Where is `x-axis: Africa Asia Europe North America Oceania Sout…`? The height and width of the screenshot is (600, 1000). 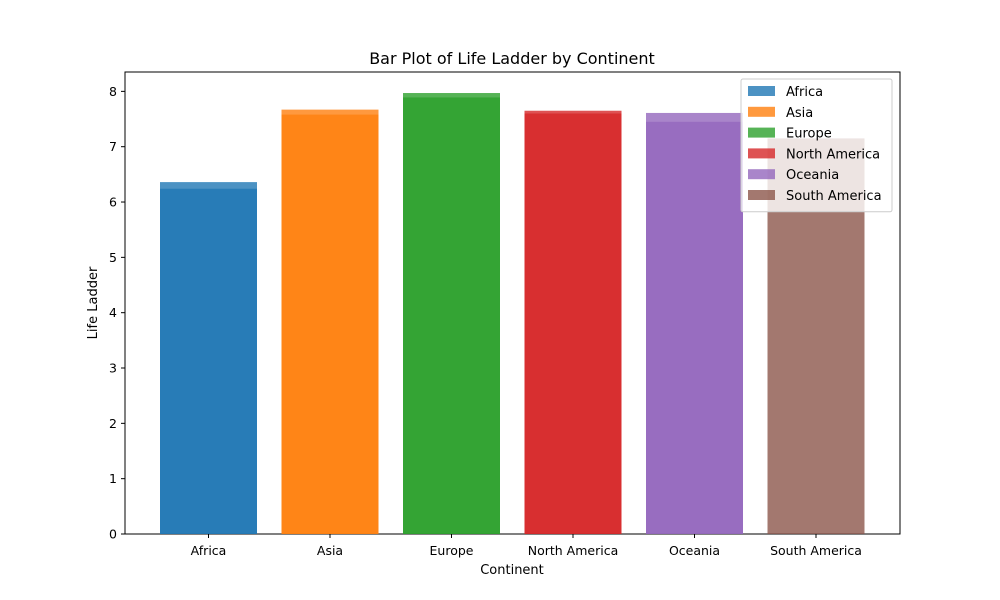
x-axis: Africa Asia Europe North America Oceania Sout… is located at coordinates (526, 546).